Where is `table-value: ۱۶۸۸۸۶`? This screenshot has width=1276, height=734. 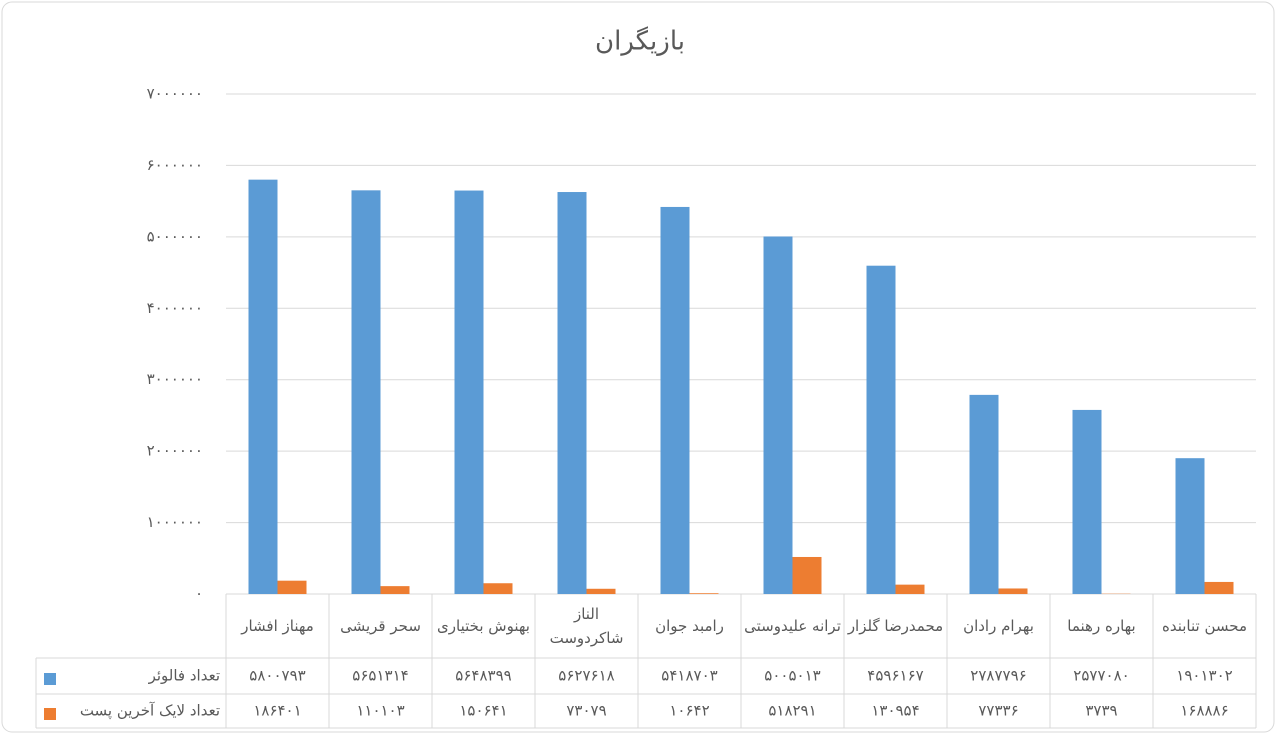
table-value: ۱۶۸۸۸۶ is located at coordinates (1204, 711).